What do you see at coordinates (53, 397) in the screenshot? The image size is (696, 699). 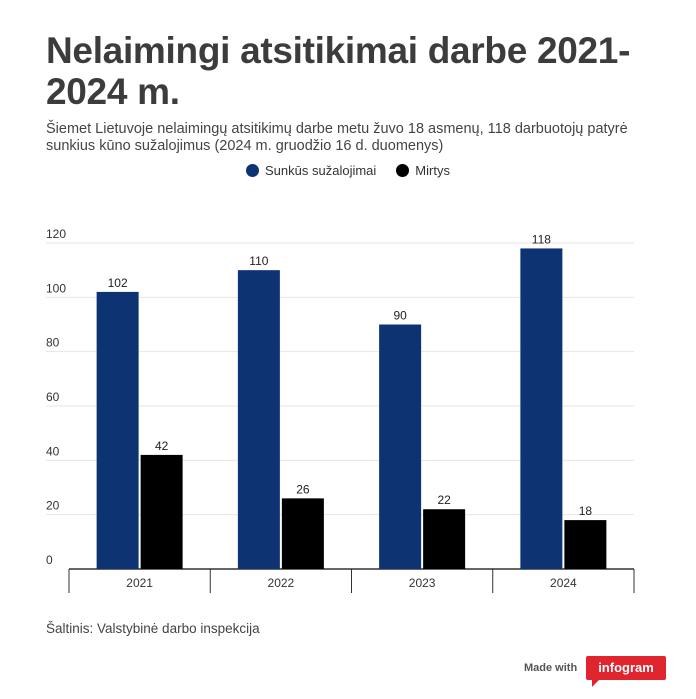 I see `y-tick-label: 60` at bounding box center [53, 397].